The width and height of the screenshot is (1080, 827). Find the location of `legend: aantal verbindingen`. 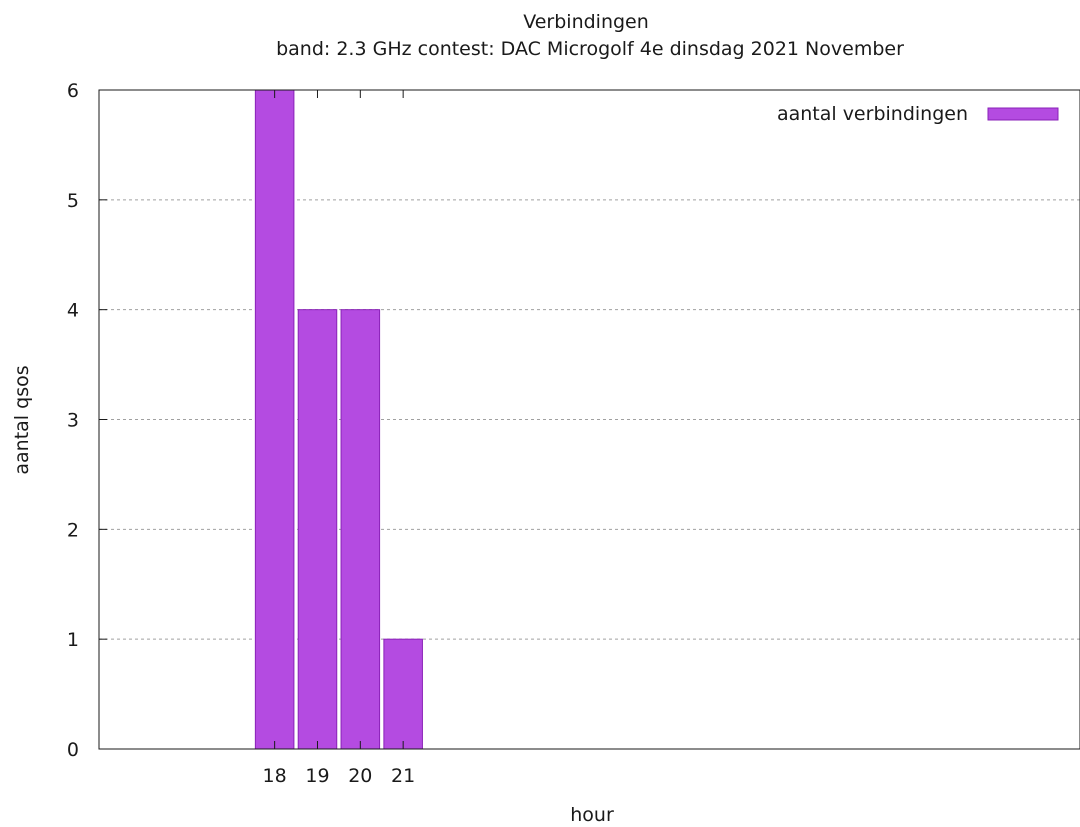

legend: aantal verbindingen is located at coordinates (918, 114).